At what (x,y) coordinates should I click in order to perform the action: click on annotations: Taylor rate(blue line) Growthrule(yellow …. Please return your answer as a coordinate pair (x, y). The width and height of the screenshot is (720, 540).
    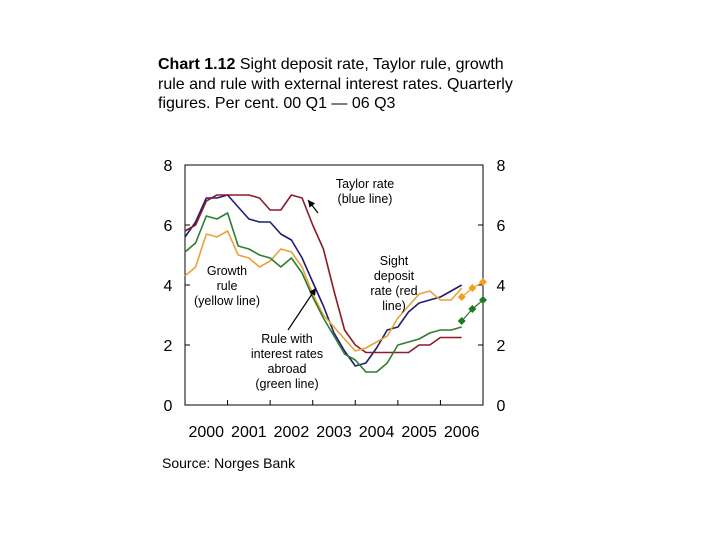
    Looking at the image, I should click on (306, 284).